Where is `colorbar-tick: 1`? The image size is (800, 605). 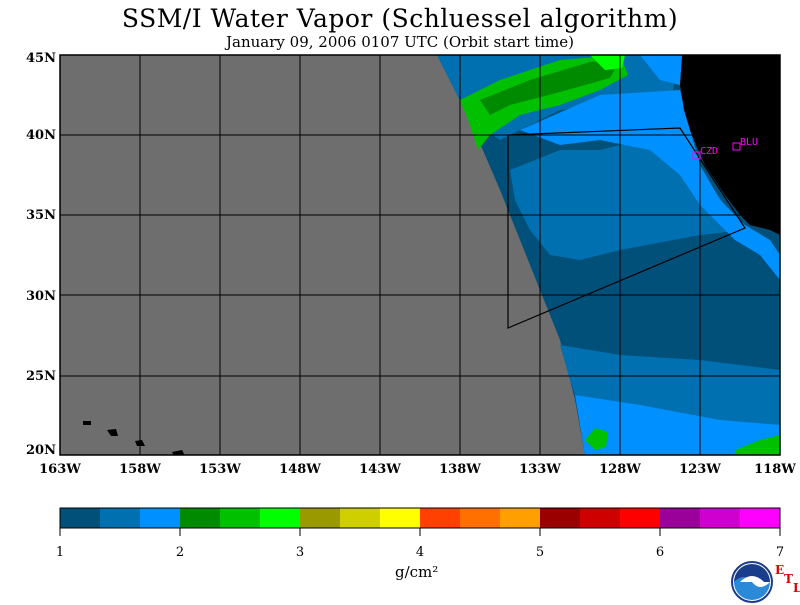
colorbar-tick: 1 is located at coordinates (60, 552).